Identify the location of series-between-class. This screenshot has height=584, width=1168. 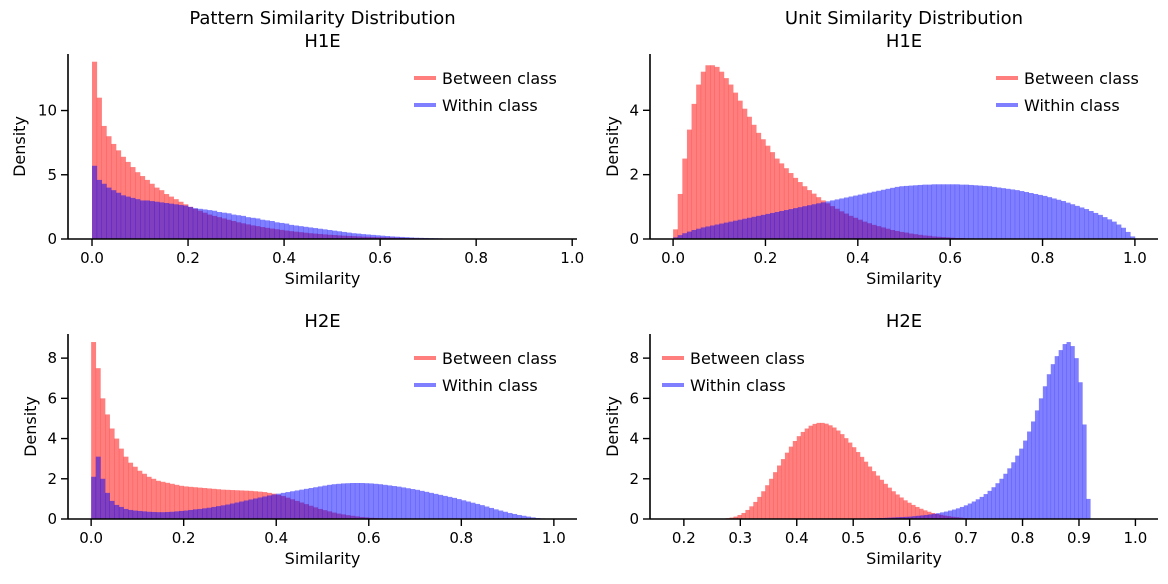
(854, 470).